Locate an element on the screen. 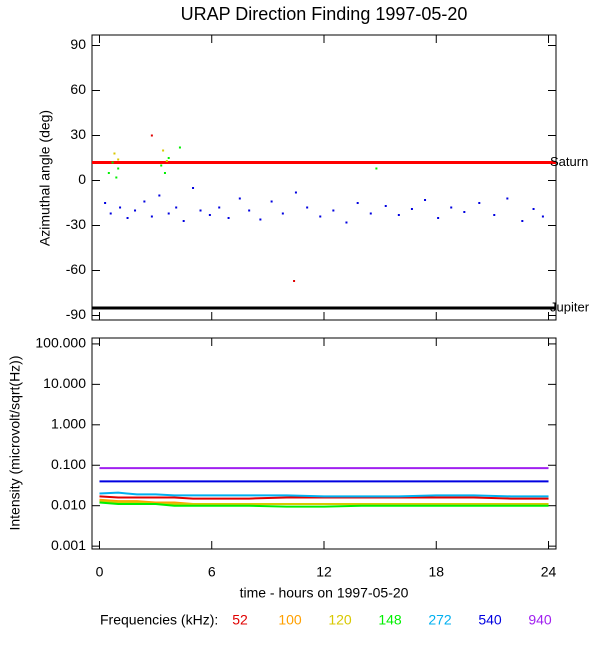 This screenshot has height=655, width=600. legend-entry: 940 is located at coordinates (540, 620).